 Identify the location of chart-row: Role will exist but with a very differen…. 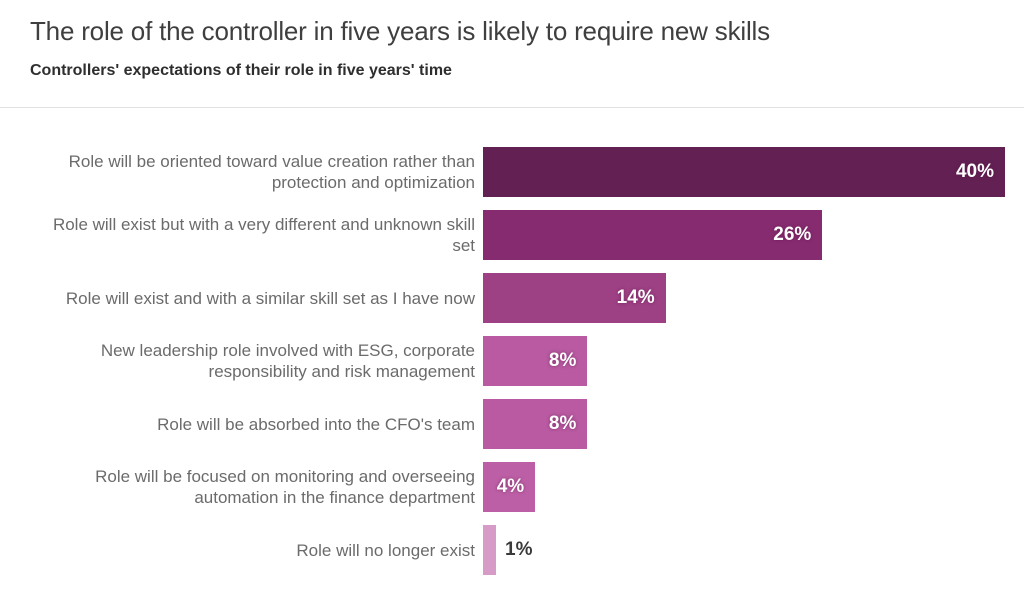
(527, 235).